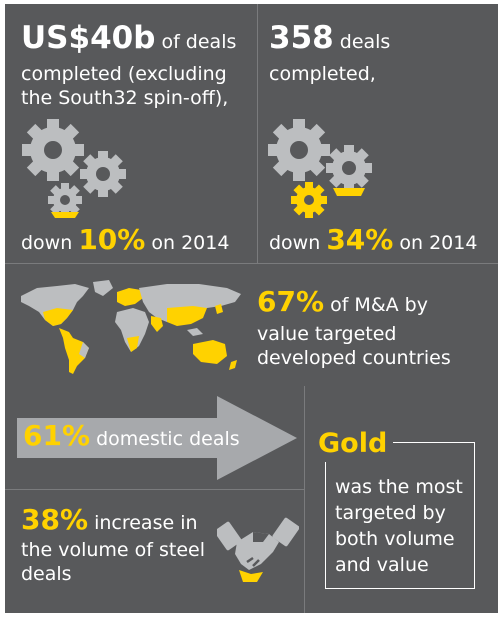 This screenshot has width=504, height=624. What do you see at coordinates (390, 513) in the screenshot?
I see `gold-line2: targeted by` at bounding box center [390, 513].